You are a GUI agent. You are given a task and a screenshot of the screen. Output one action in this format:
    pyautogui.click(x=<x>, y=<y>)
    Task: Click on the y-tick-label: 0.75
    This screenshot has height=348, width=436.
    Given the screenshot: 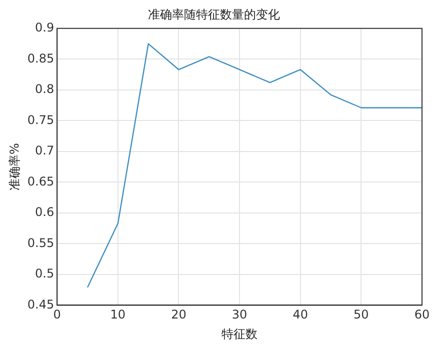 What is the action you would take?
    pyautogui.click(x=40, y=119)
    